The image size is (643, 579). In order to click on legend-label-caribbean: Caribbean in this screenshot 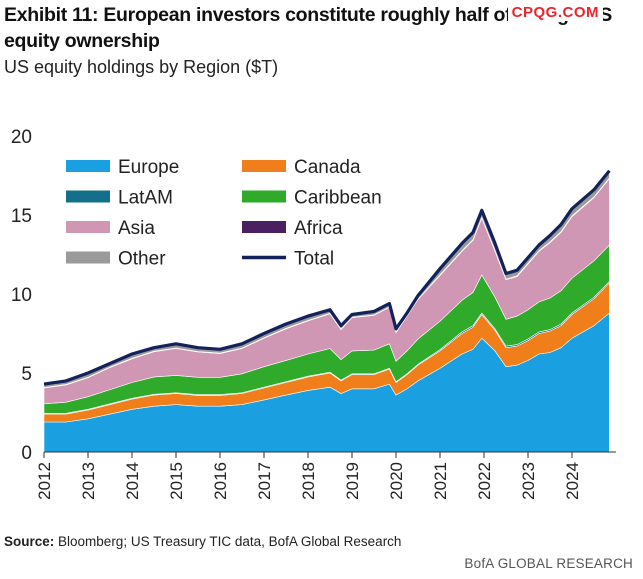, I will do `click(338, 198)`.